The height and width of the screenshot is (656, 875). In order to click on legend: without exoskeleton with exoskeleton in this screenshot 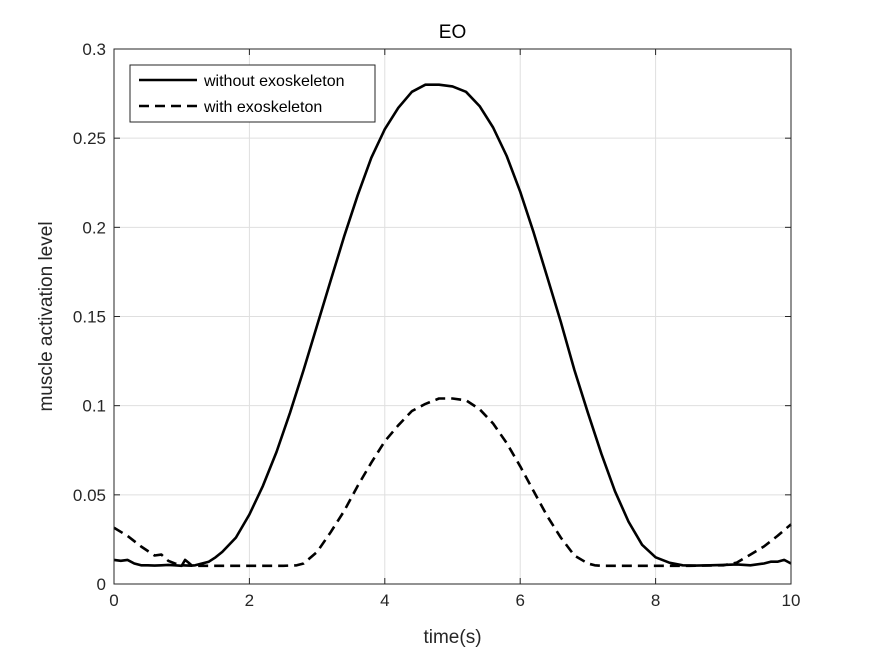, I will do `click(252, 93)`.